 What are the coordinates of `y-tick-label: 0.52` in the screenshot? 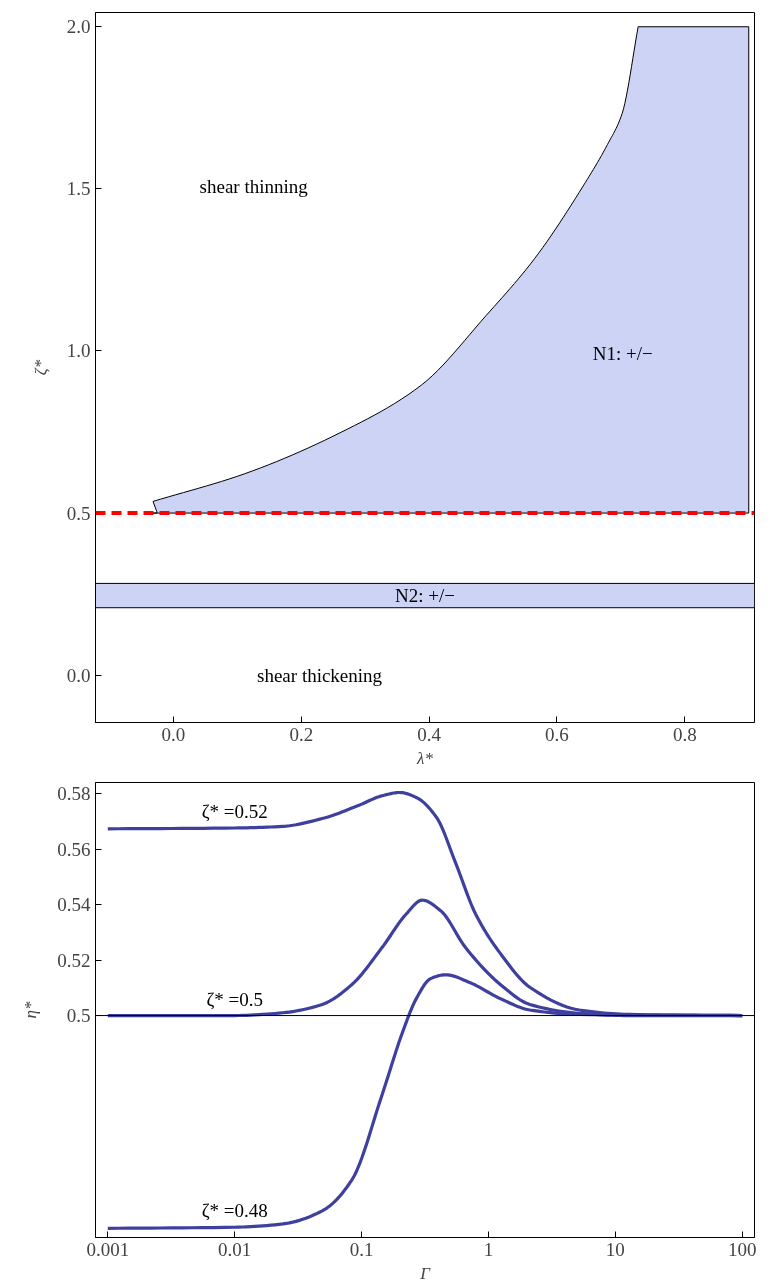 It's located at (74, 960).